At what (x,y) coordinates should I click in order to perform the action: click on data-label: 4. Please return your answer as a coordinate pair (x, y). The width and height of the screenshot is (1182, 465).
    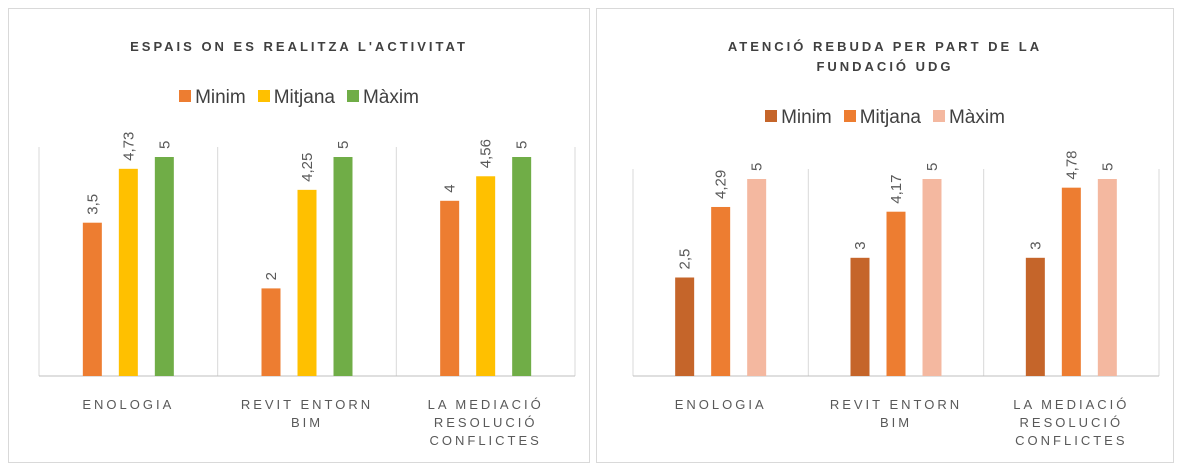
    Looking at the image, I should click on (450, 188).